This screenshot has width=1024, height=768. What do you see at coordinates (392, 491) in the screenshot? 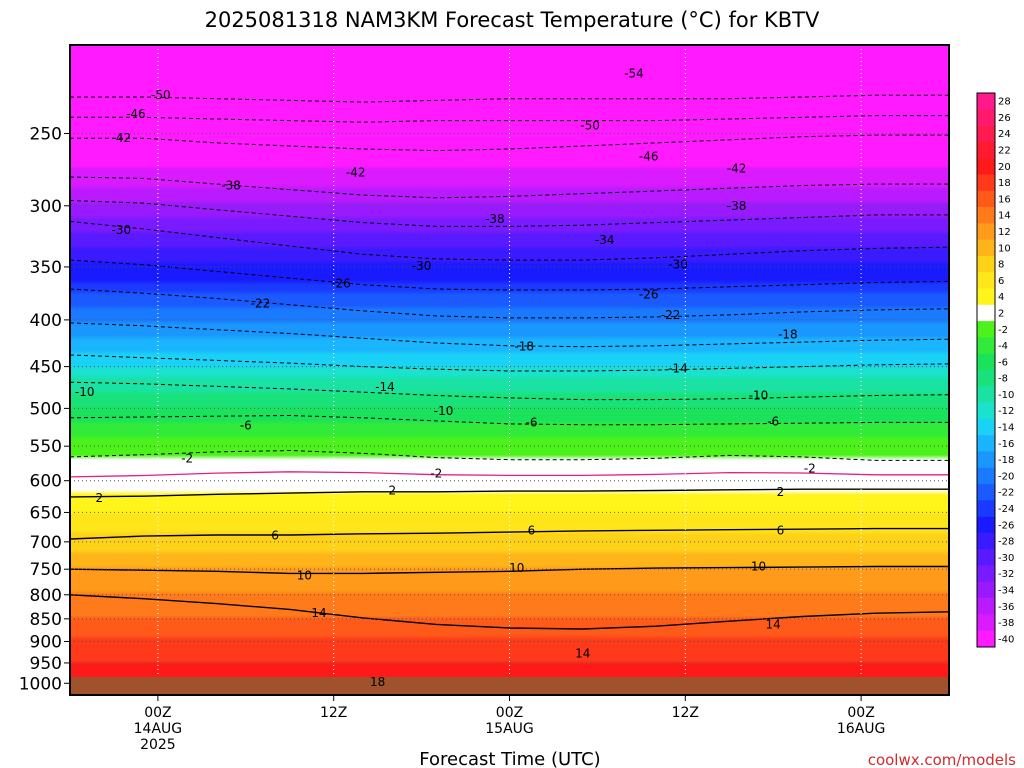
I see `contour-label: 2` at bounding box center [392, 491].